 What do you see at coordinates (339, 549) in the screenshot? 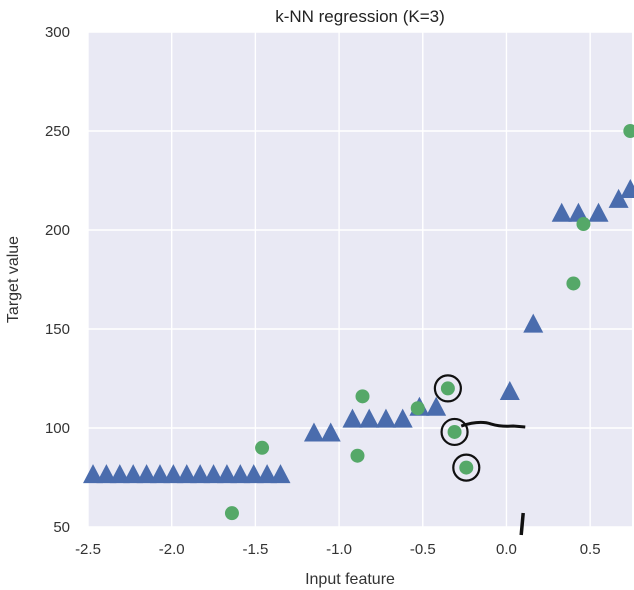
I see `x-tick-label: -1.0` at bounding box center [339, 549].